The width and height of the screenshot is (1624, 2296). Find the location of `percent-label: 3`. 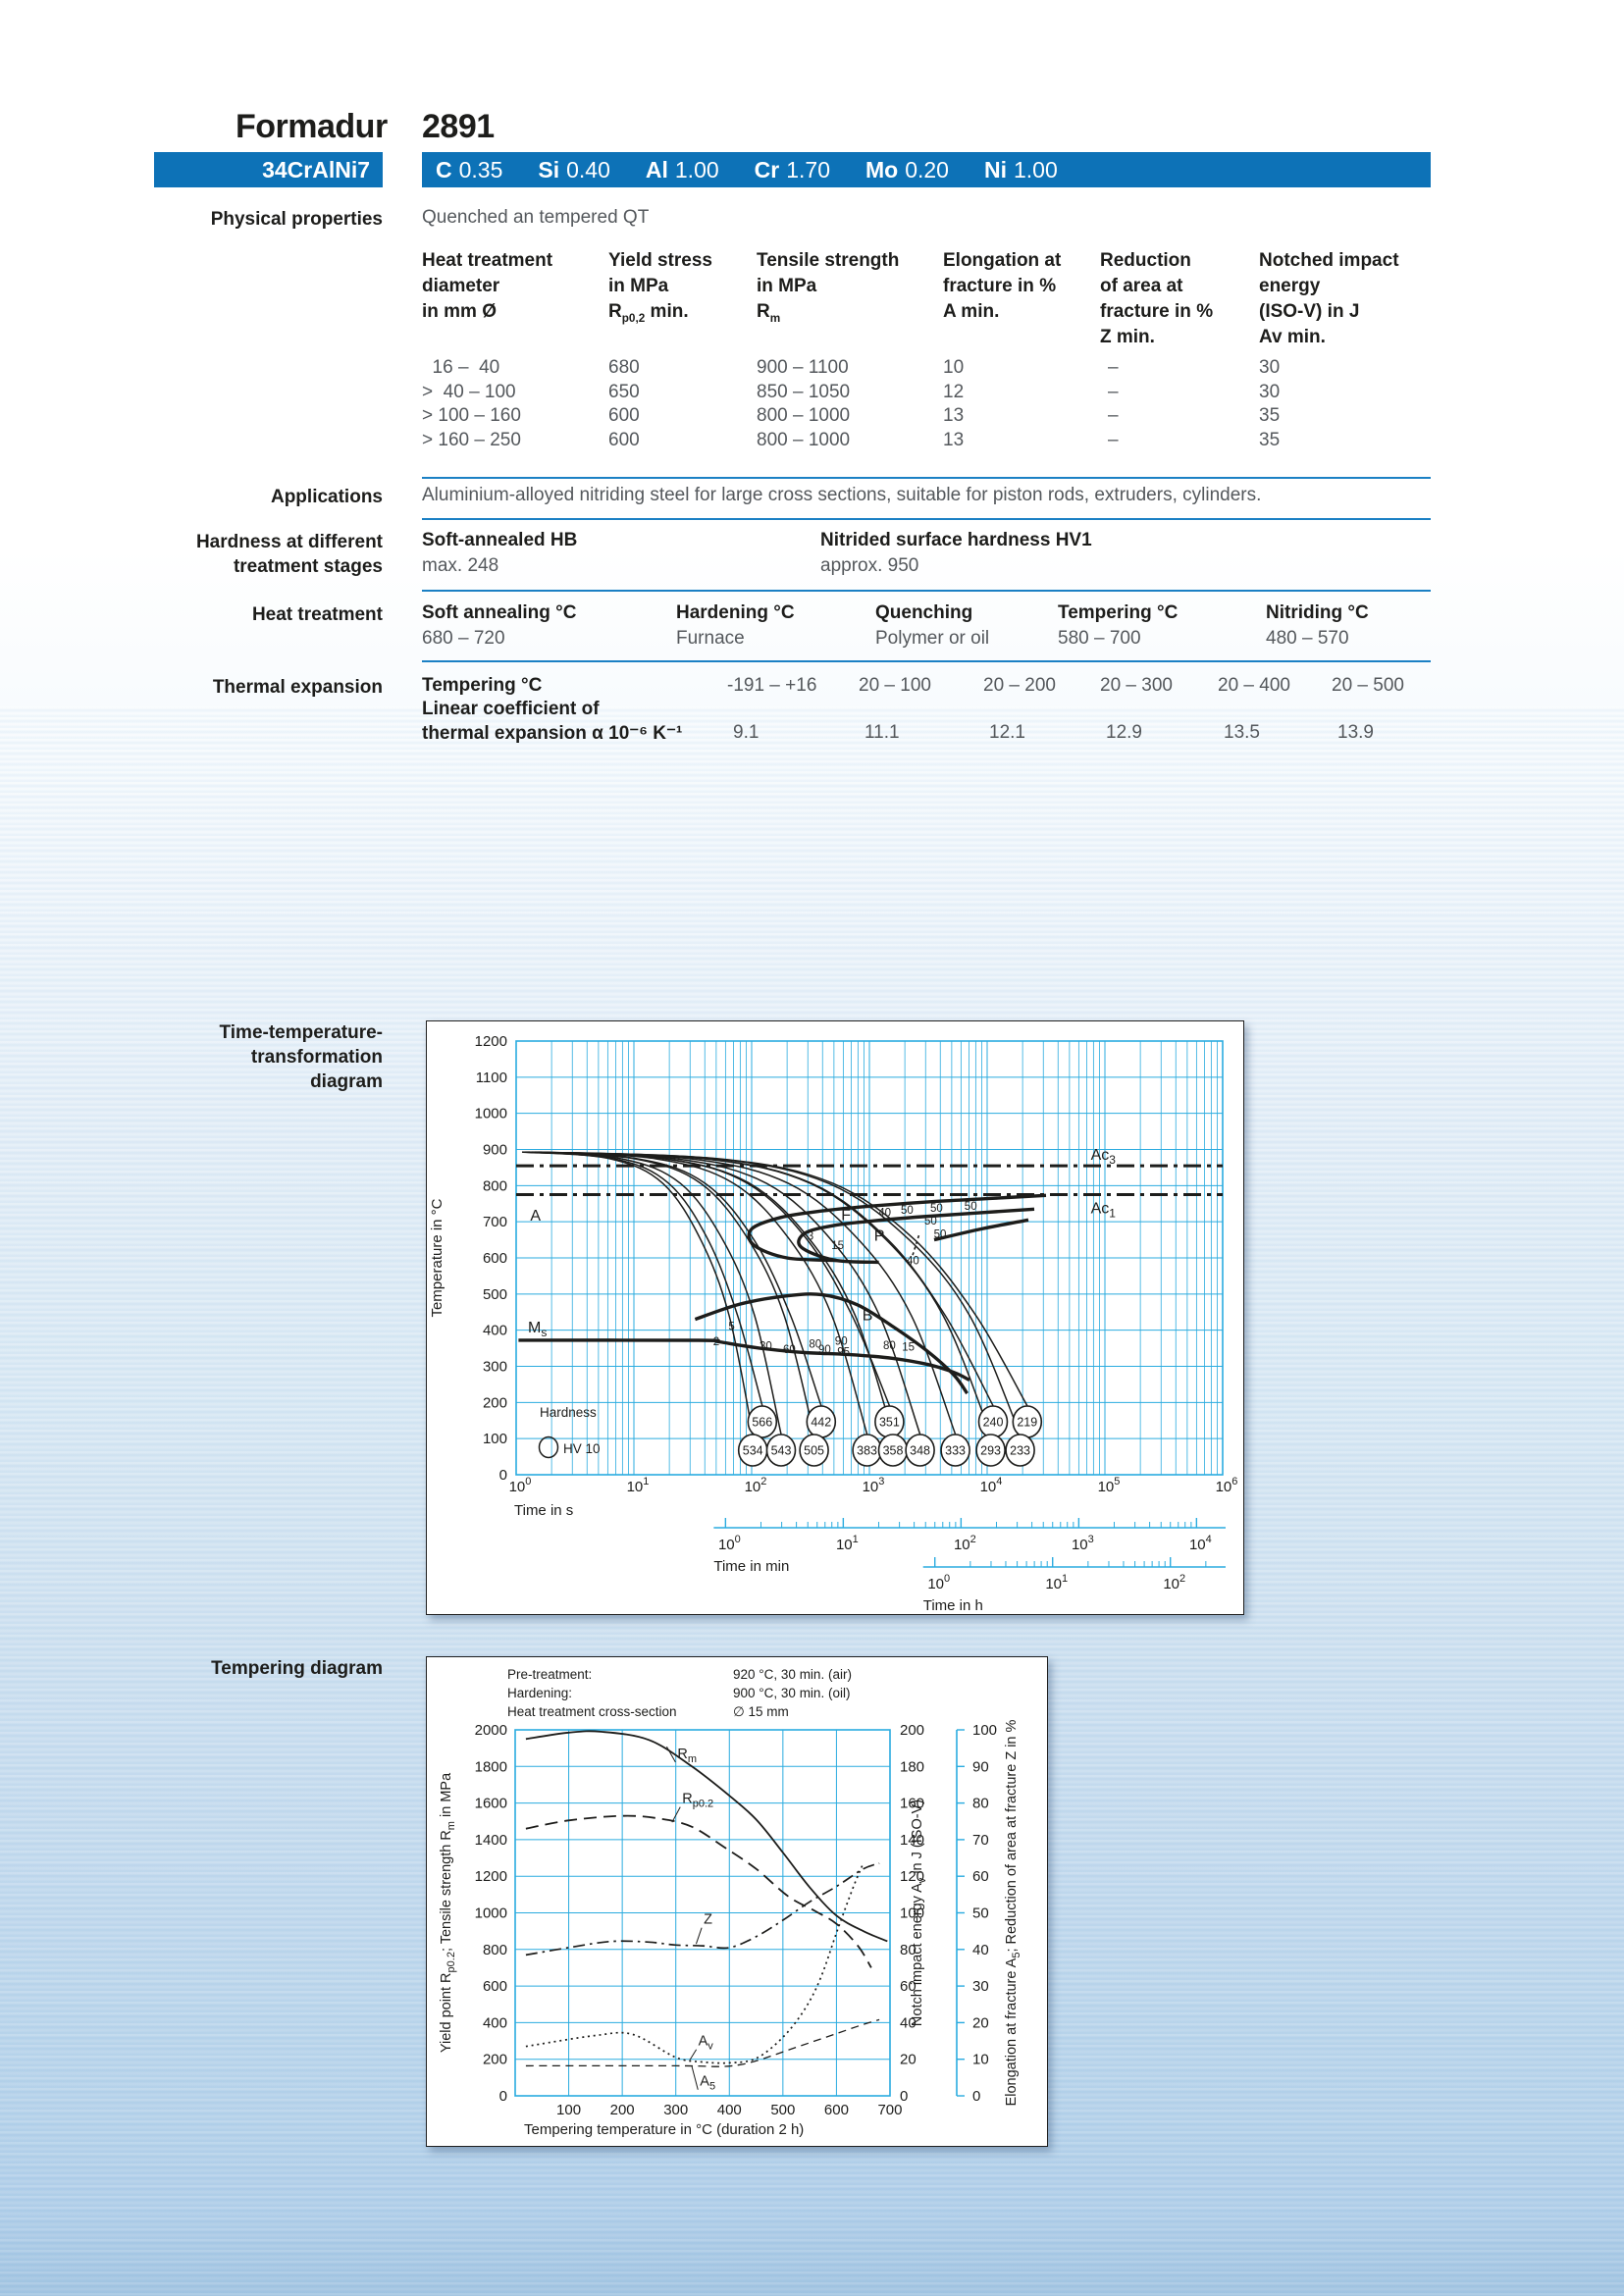

percent-label: 3 is located at coordinates (810, 1237).